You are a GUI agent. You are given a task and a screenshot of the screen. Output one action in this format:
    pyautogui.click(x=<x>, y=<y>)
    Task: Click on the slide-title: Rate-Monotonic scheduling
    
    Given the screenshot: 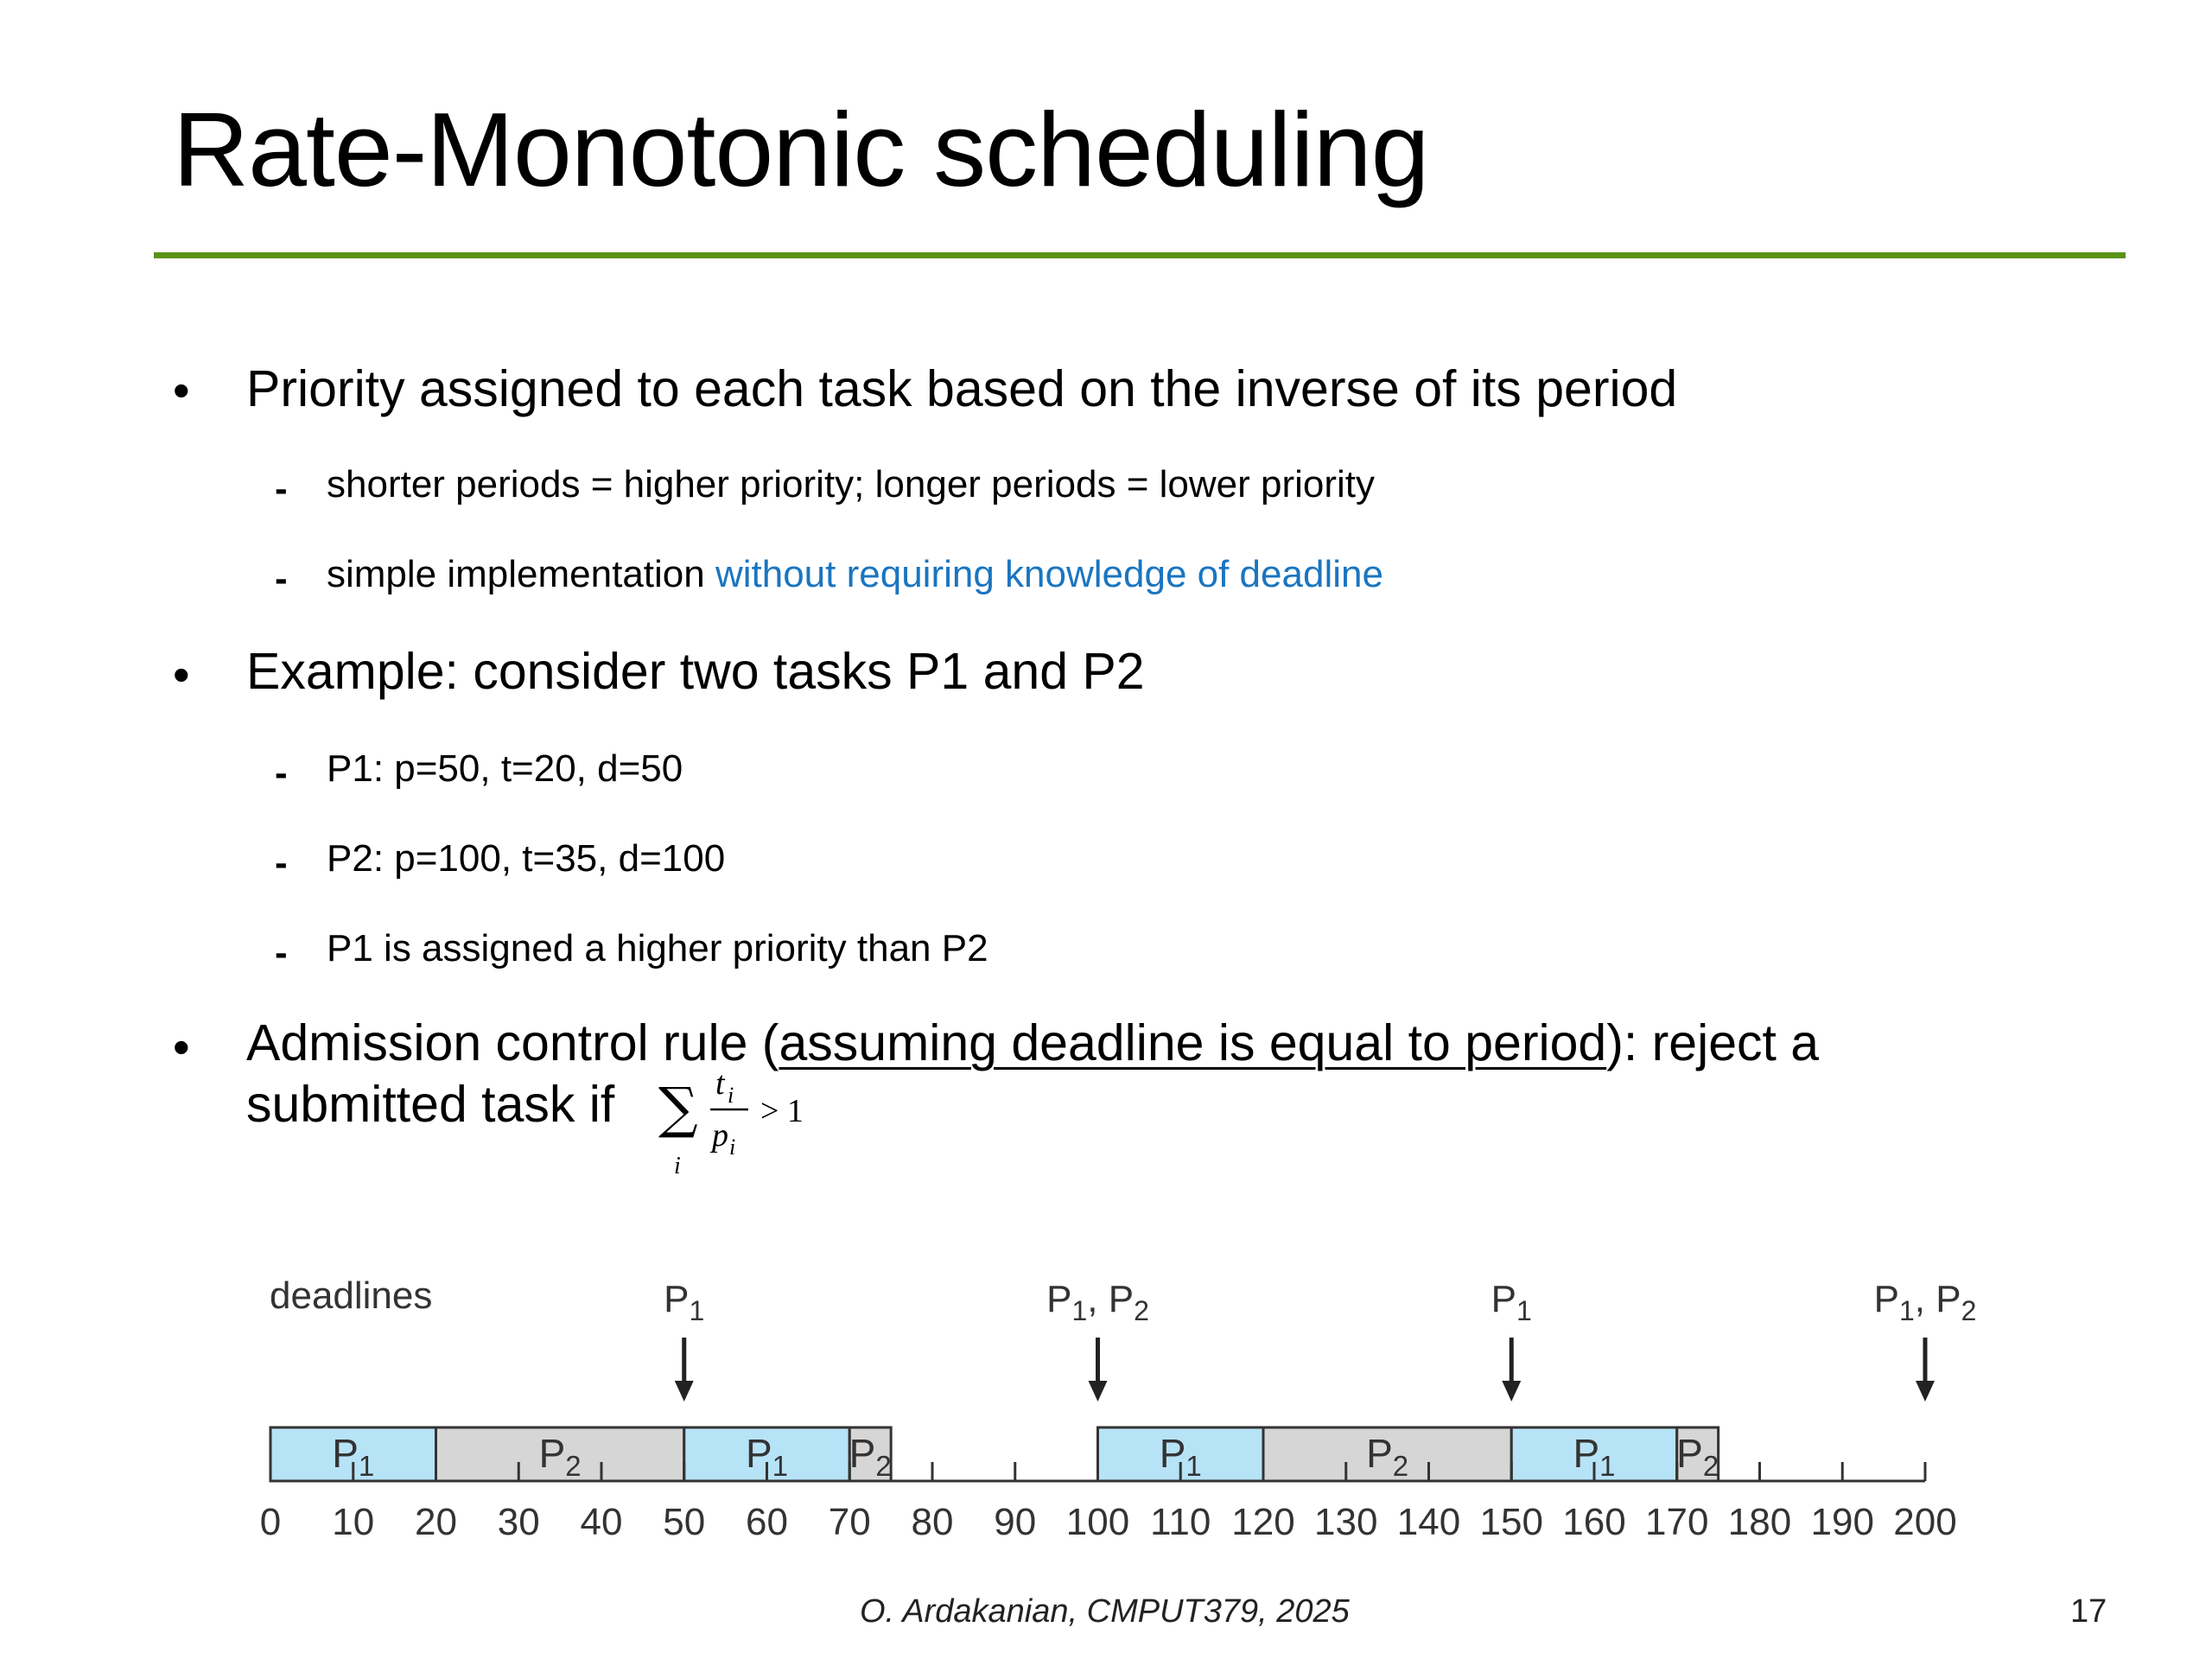 What is the action you would take?
    pyautogui.click(x=801, y=149)
    